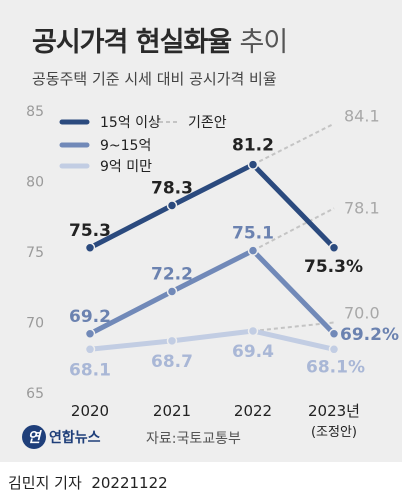 The height and width of the screenshot is (500, 402). I want to click on y-tick-label: 75, so click(35, 253).